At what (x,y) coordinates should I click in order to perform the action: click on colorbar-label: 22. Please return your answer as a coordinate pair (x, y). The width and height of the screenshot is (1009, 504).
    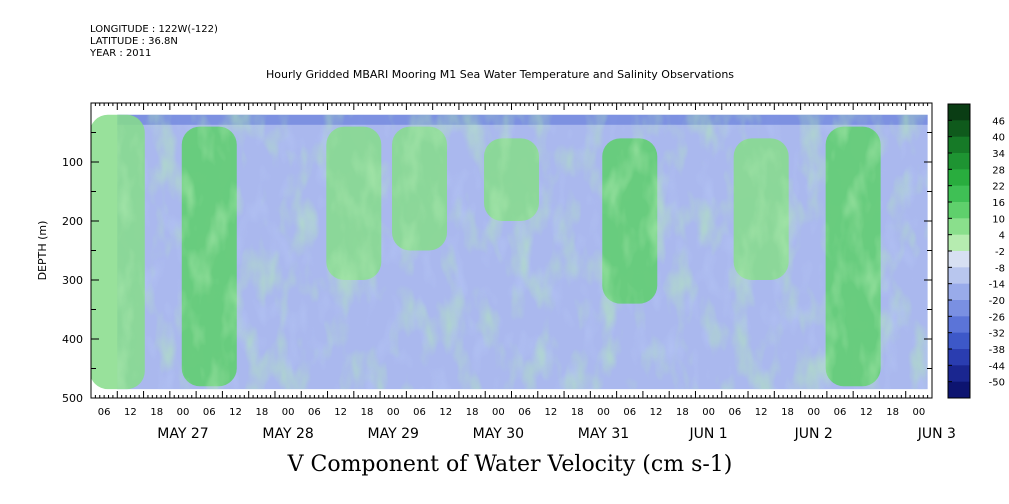
    Looking at the image, I should click on (998, 187).